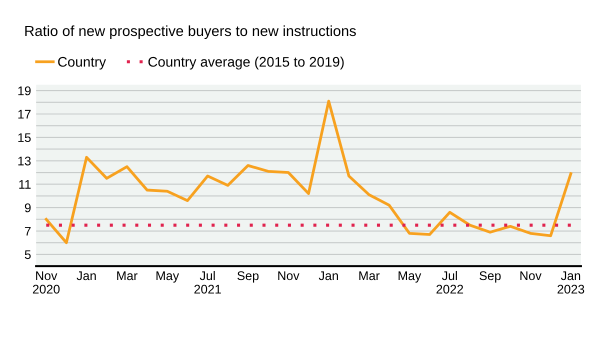 The image size is (602, 339). What do you see at coordinates (25, 184) in the screenshot?
I see `y-tick-label: 11` at bounding box center [25, 184].